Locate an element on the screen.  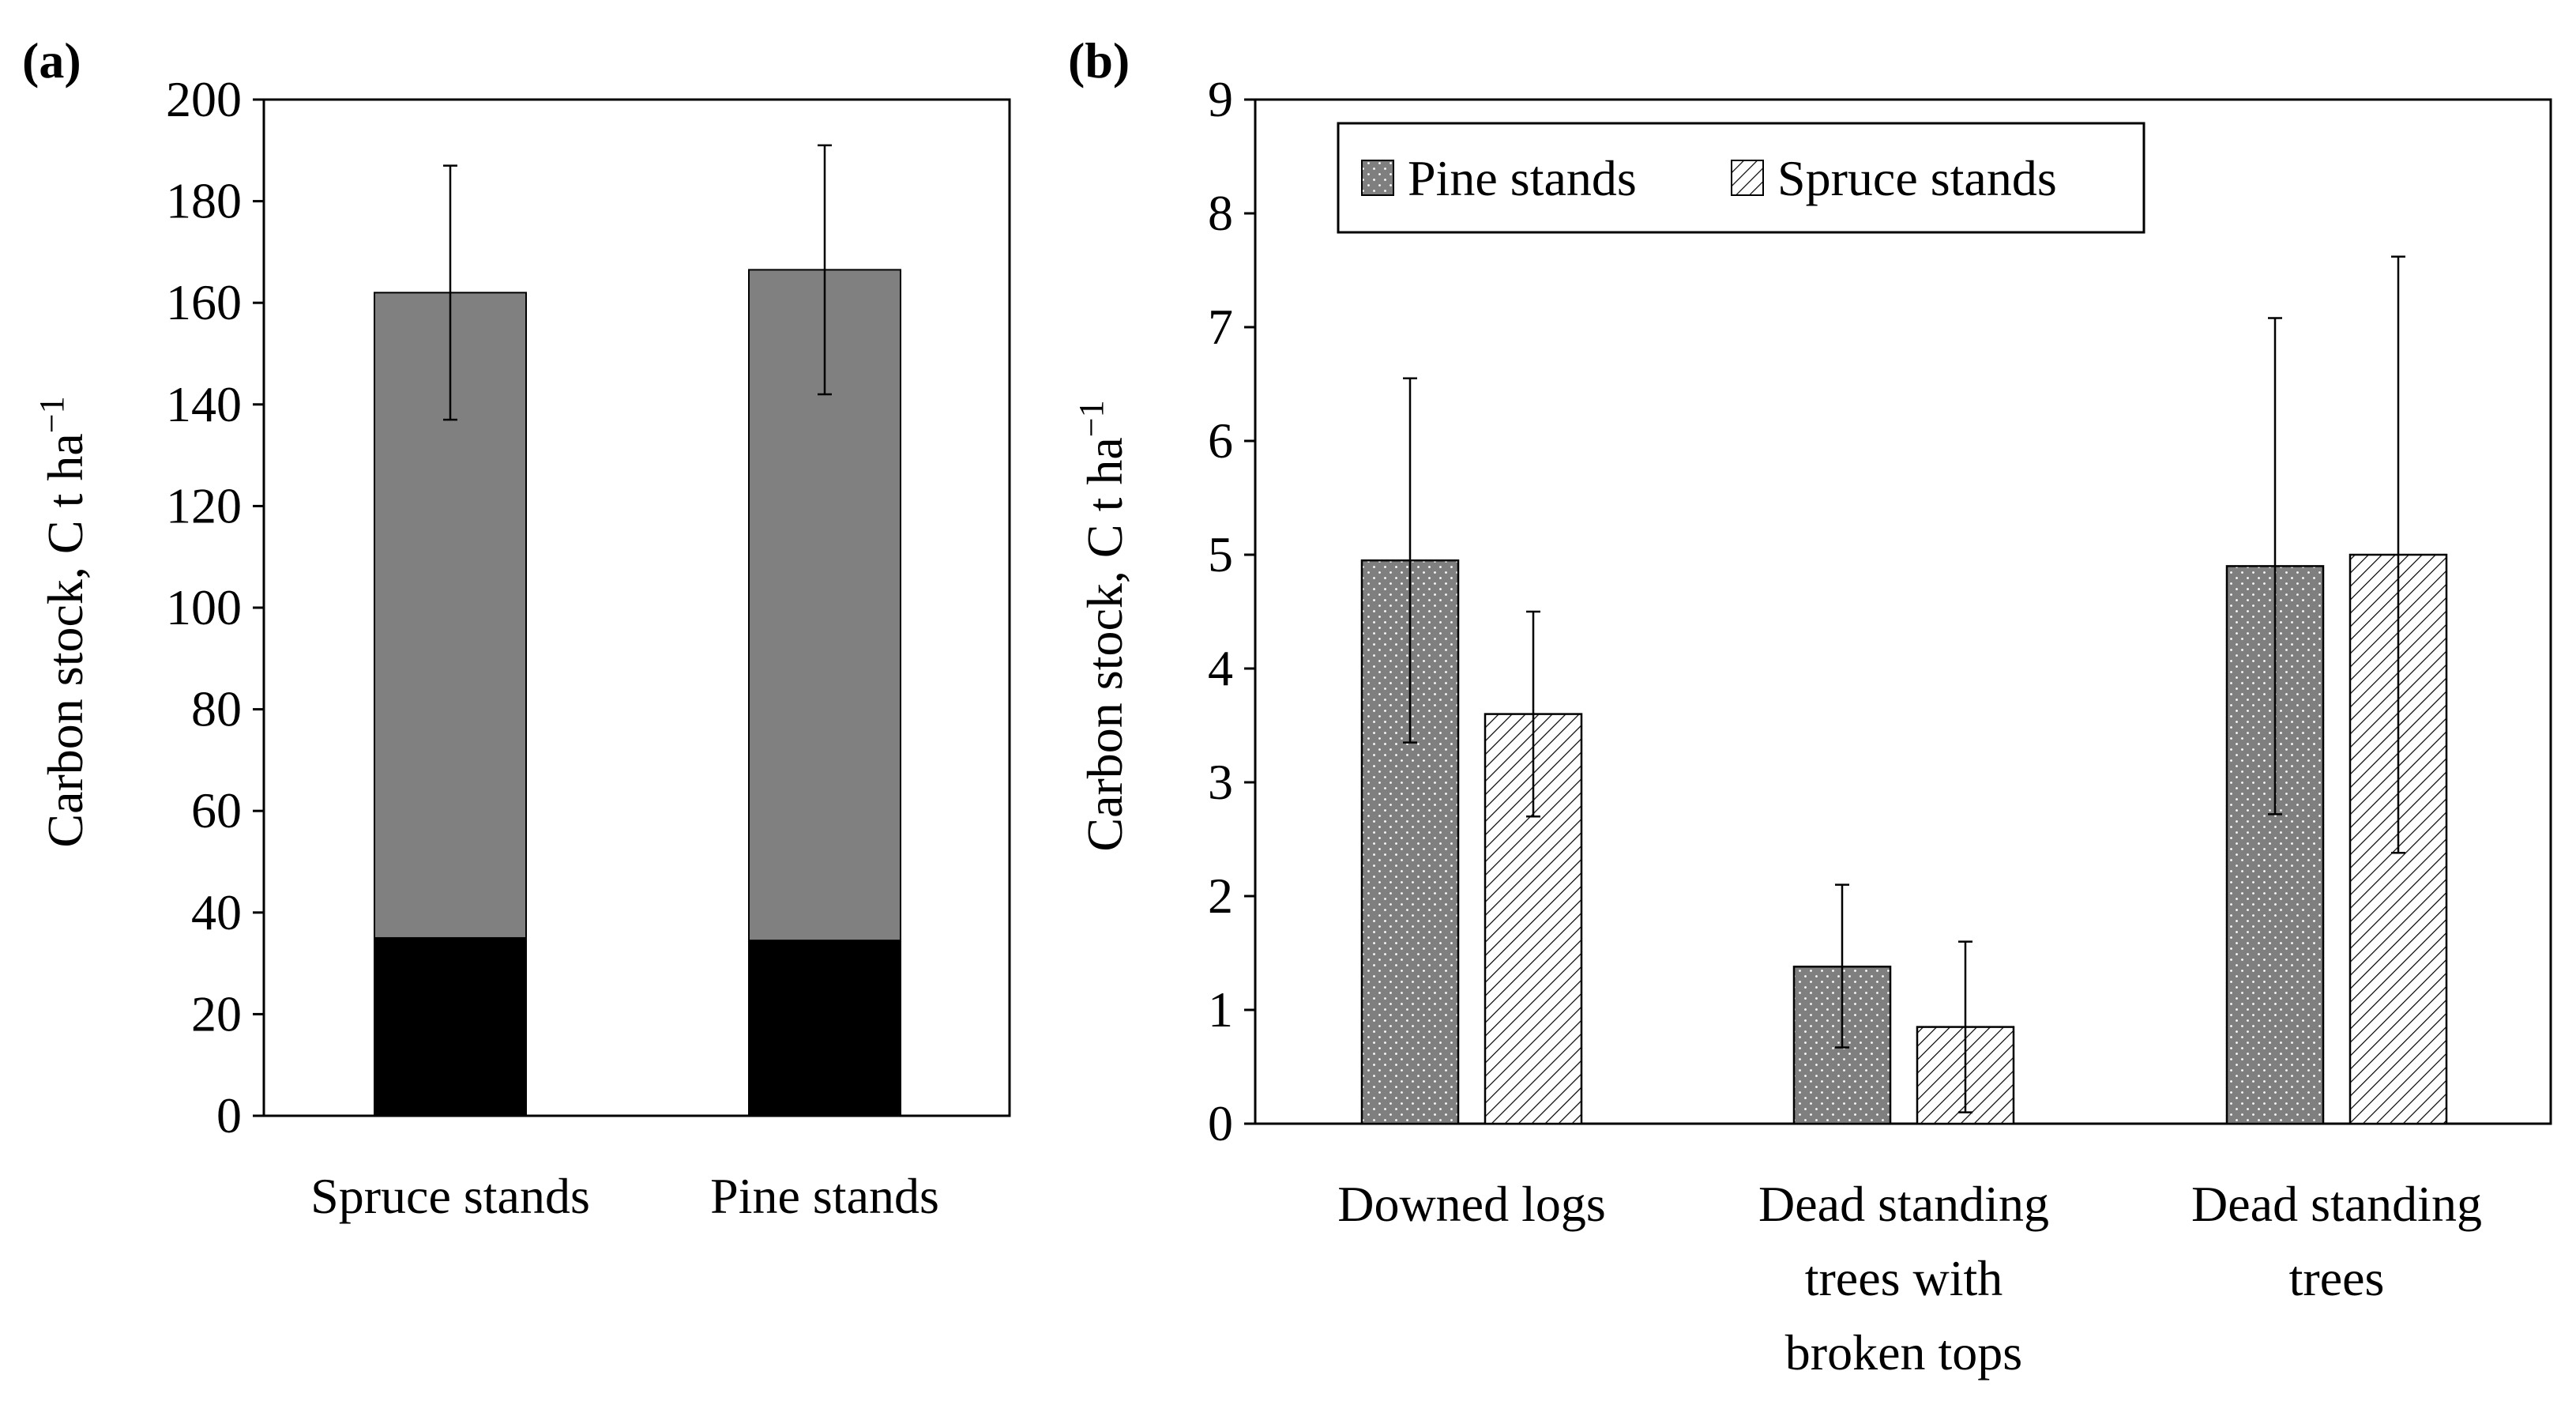
panel-b-y-tick-label: 9 is located at coordinates (1220, 99).